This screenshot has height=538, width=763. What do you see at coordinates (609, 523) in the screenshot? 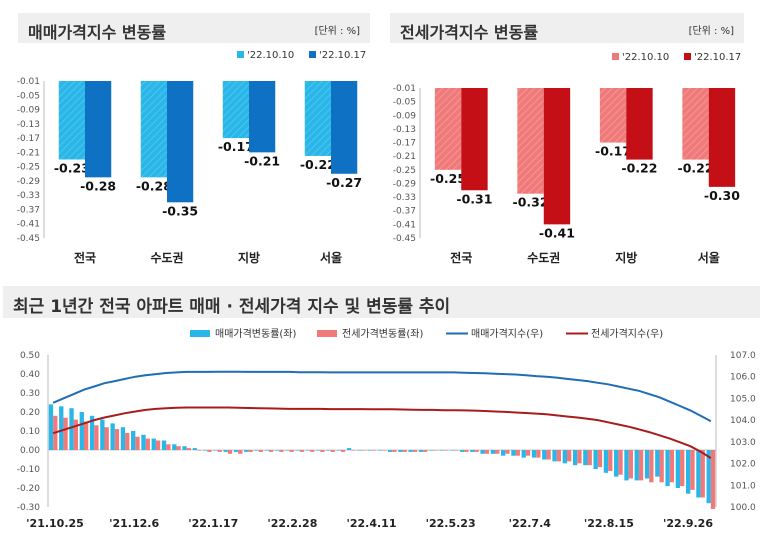
I see `x-tick-label: '22.8.15` at bounding box center [609, 523].